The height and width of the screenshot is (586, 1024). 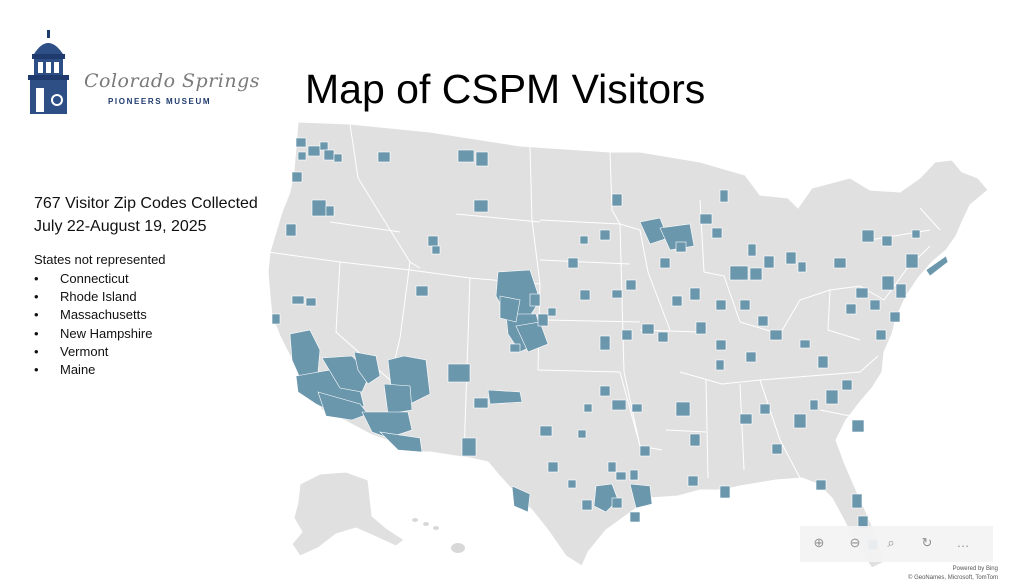 I want to click on museum-tower-icon, so click(x=48, y=72).